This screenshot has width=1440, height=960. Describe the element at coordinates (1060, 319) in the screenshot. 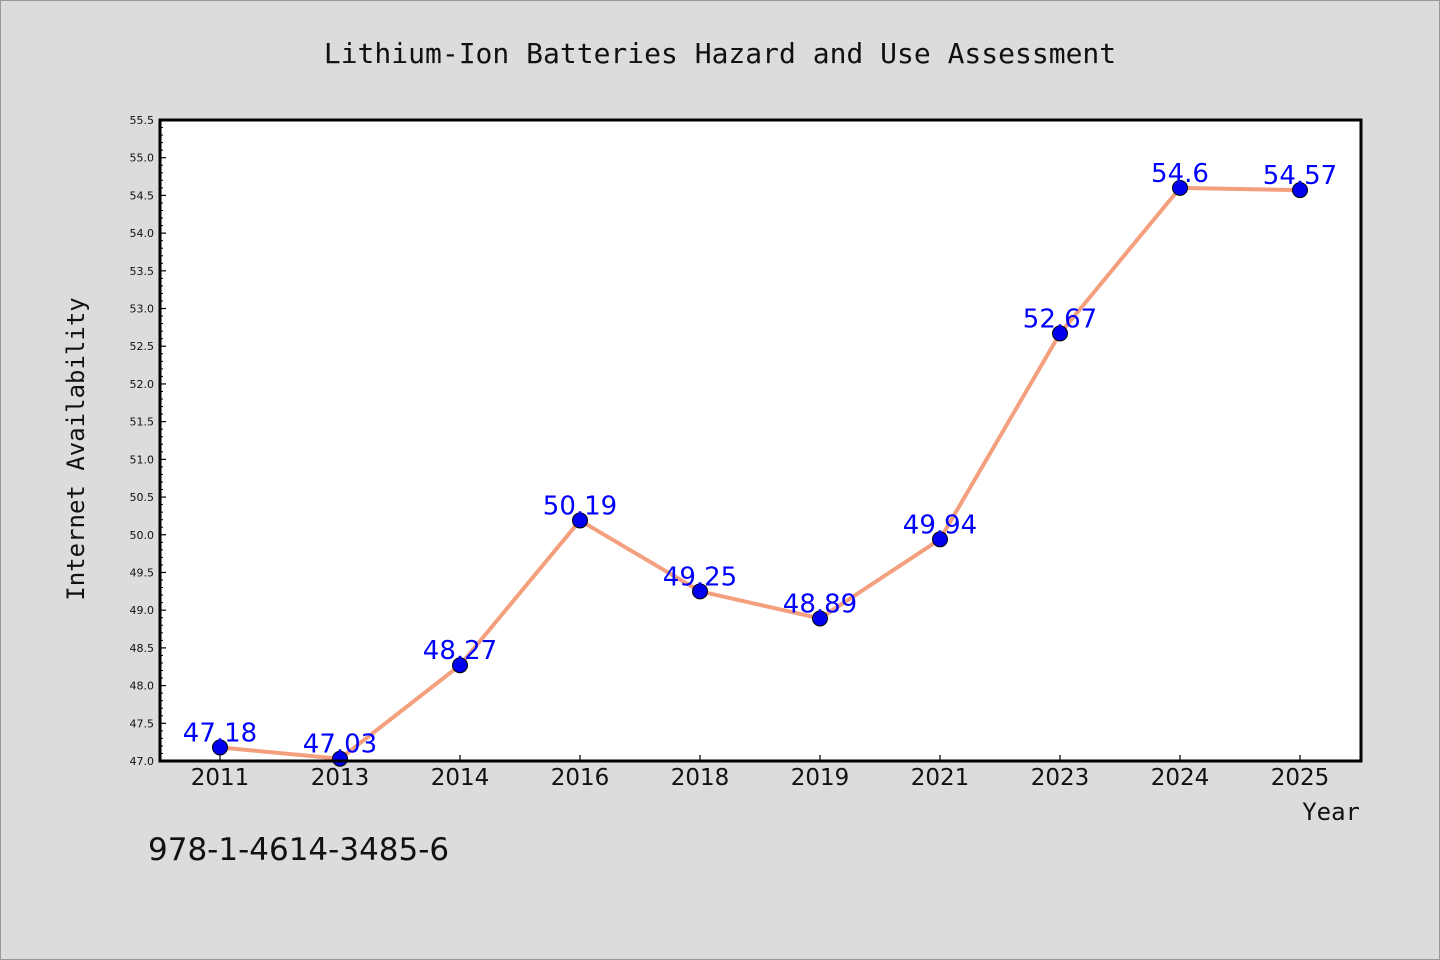

I see `data-label: 52.67` at that location.